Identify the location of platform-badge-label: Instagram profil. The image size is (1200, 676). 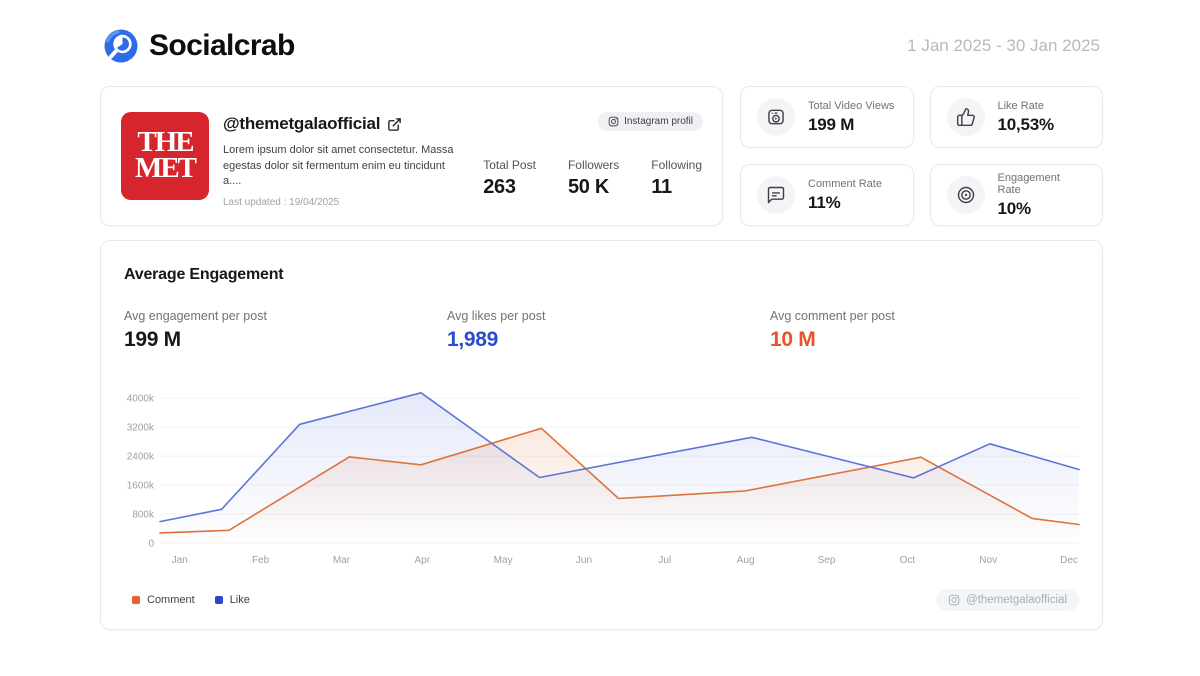
(658, 121).